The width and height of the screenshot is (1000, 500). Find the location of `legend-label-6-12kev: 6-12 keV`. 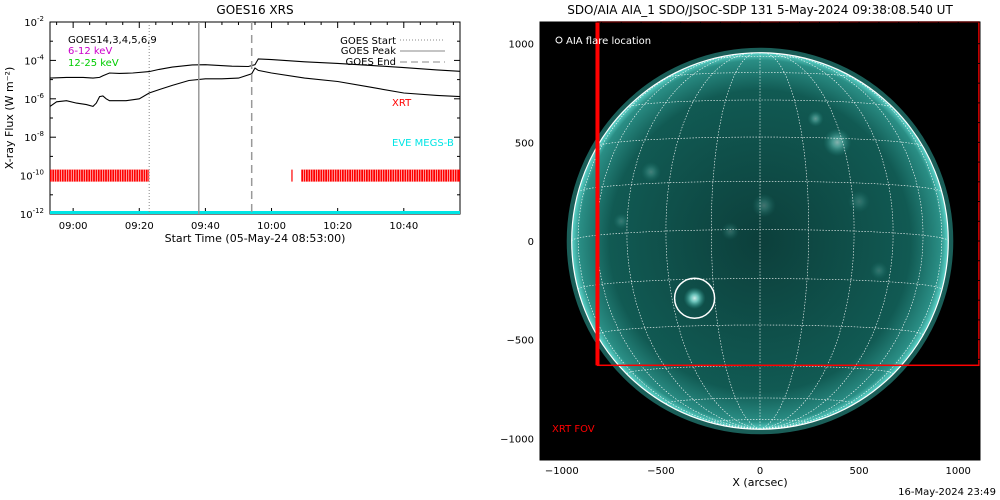

legend-label-6-12kev: 6-12 keV is located at coordinates (90, 51).